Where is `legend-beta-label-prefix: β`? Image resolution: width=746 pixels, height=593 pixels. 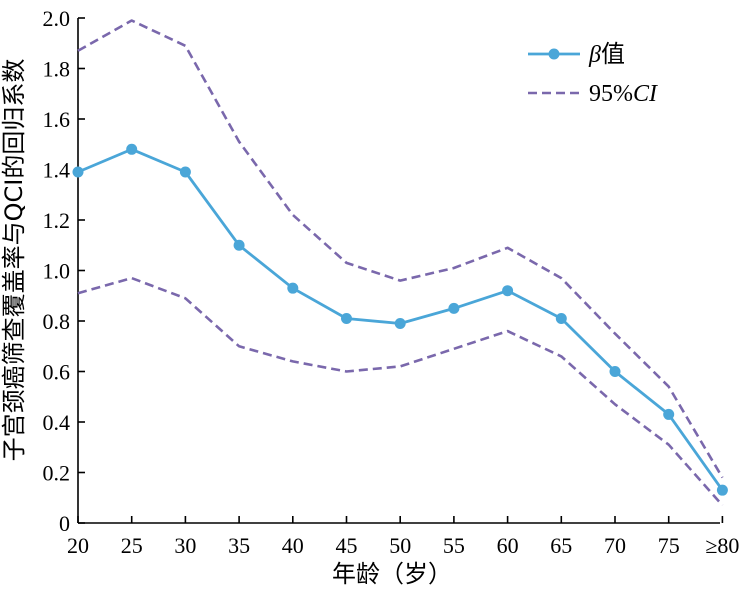
legend-beta-label-prefix: β is located at coordinates (594, 55).